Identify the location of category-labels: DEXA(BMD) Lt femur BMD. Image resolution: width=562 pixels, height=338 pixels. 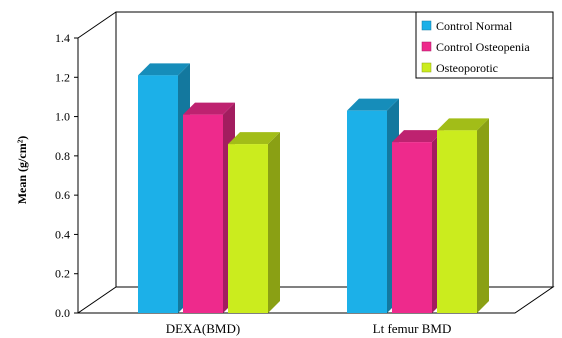
(309, 328).